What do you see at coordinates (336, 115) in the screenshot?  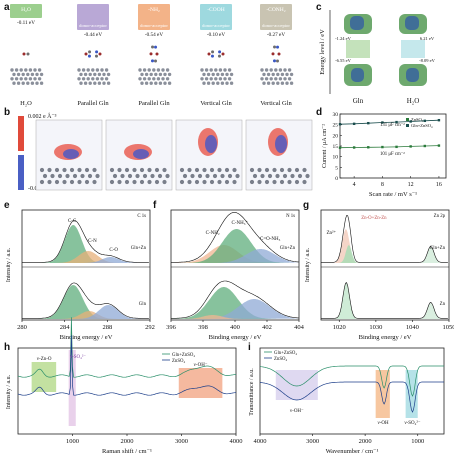 I see `panel-d-ytick-label: 30` at bounding box center [336, 115].